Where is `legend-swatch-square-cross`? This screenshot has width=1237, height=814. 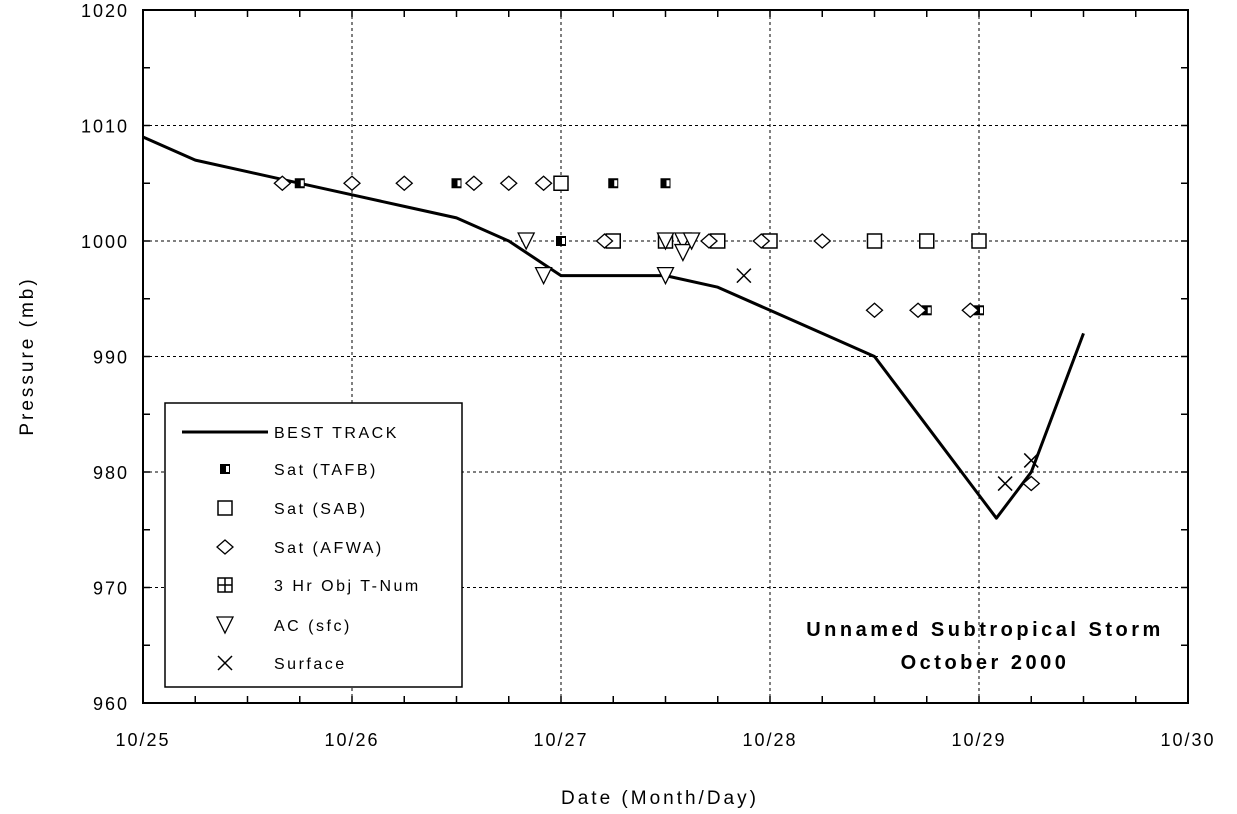
legend-swatch-square-cross is located at coordinates (225, 585).